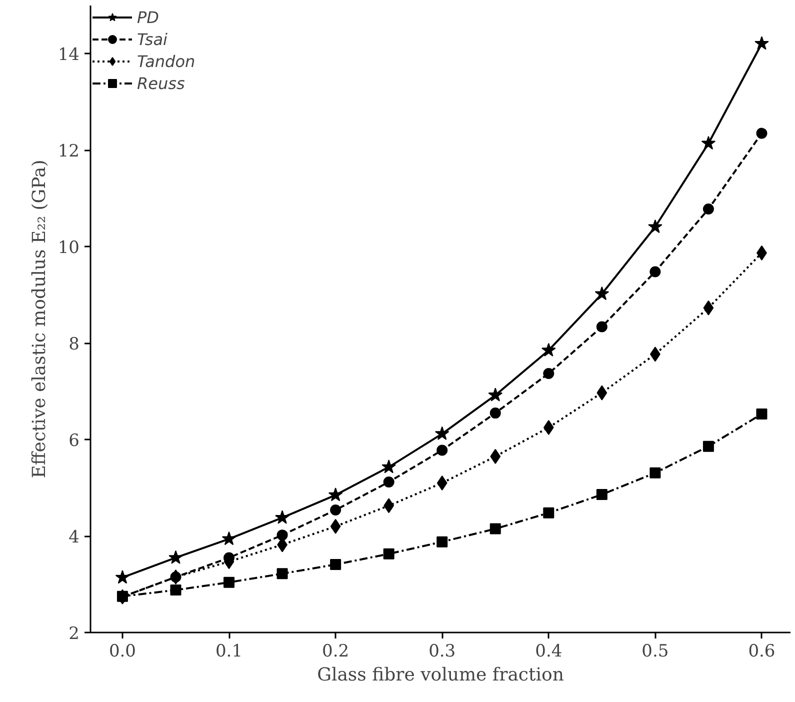 The height and width of the screenshot is (702, 795). What do you see at coordinates (74, 441) in the screenshot?
I see `y-tick-label: 6` at bounding box center [74, 441].